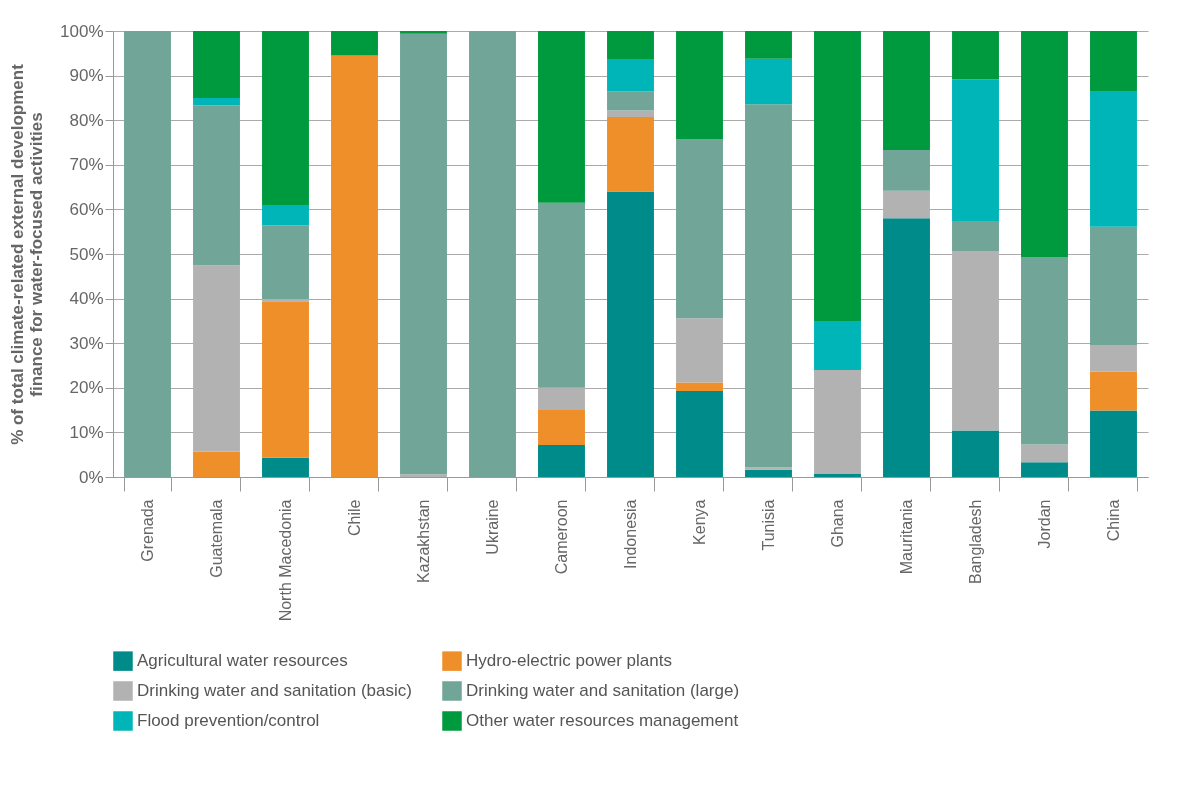 The height and width of the screenshot is (794, 1203). Describe the element at coordinates (86, 209) in the screenshot. I see `y-tick-label: 60%` at that location.